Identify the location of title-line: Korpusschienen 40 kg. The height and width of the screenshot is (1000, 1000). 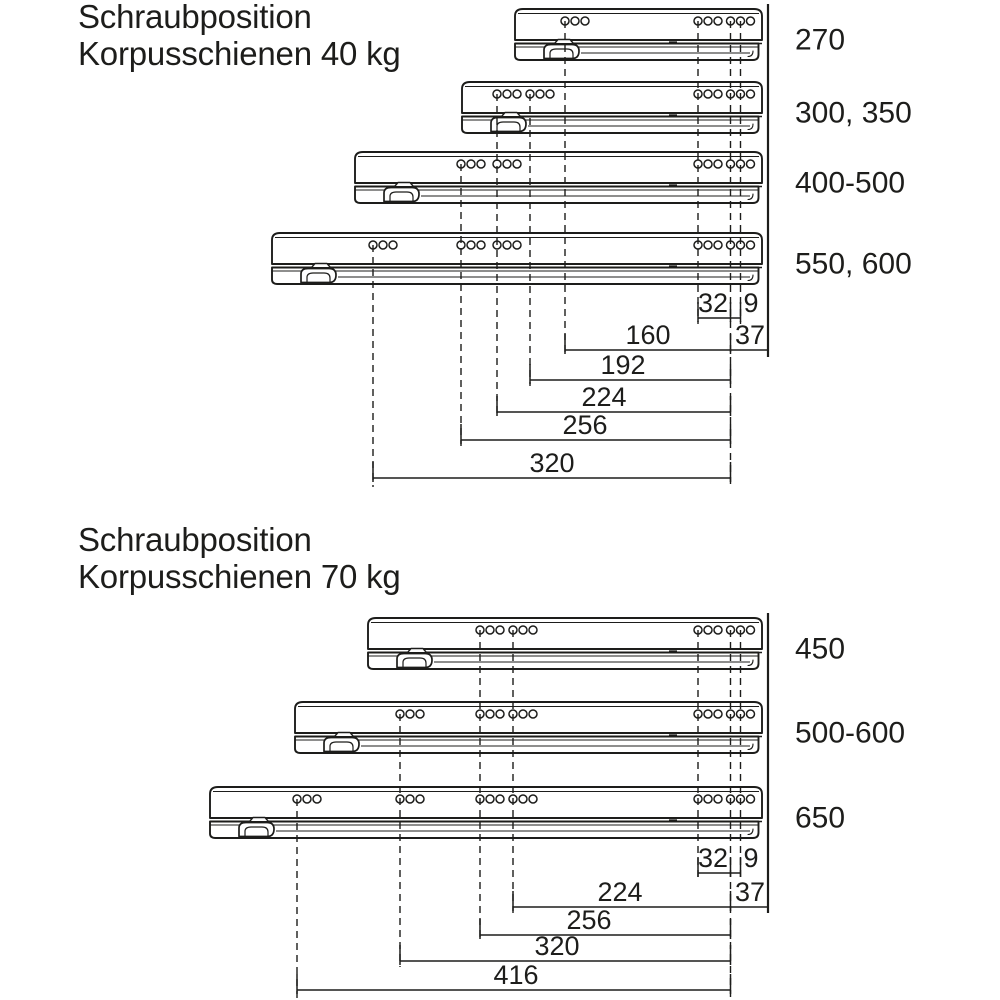
(239, 53).